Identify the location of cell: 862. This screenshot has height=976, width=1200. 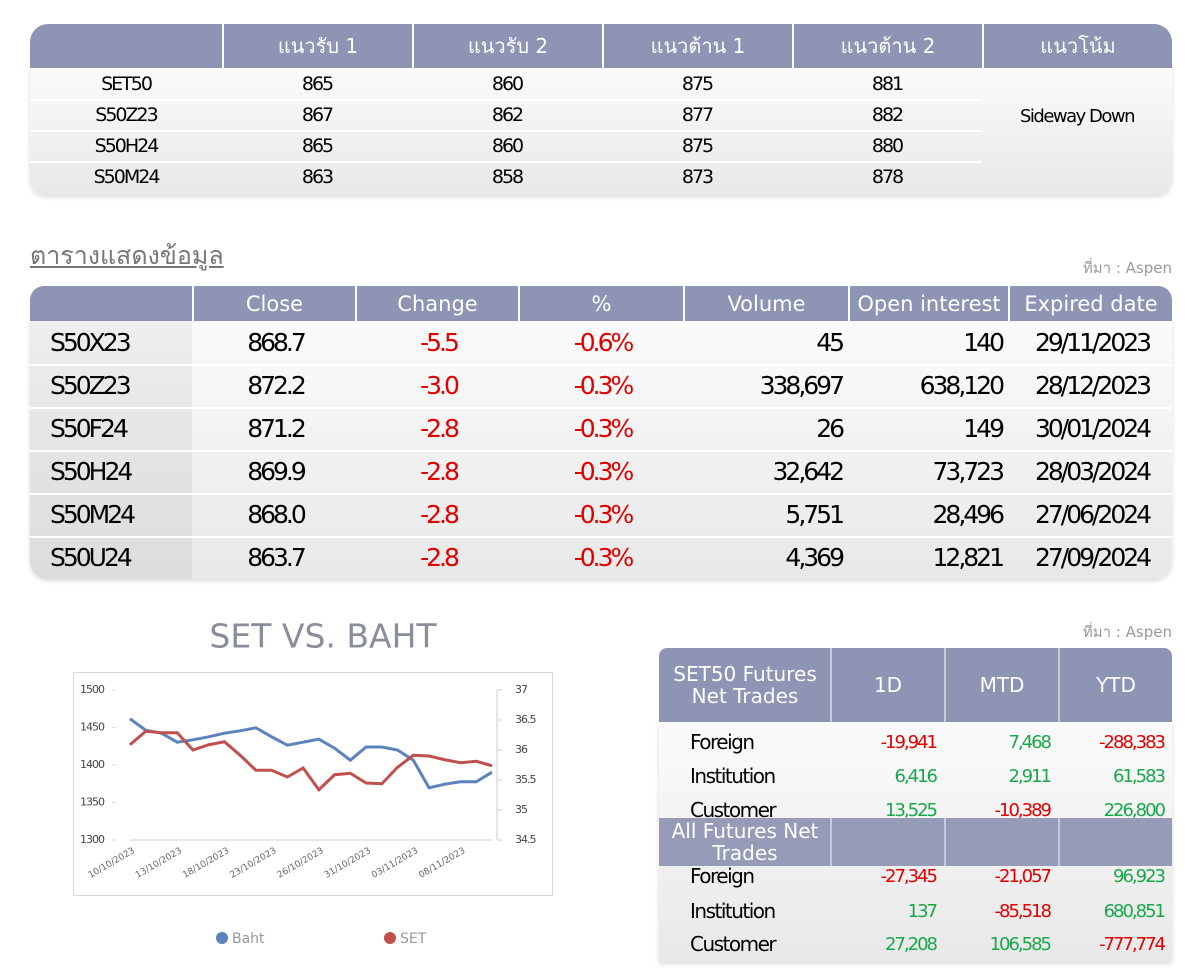
(507, 114).